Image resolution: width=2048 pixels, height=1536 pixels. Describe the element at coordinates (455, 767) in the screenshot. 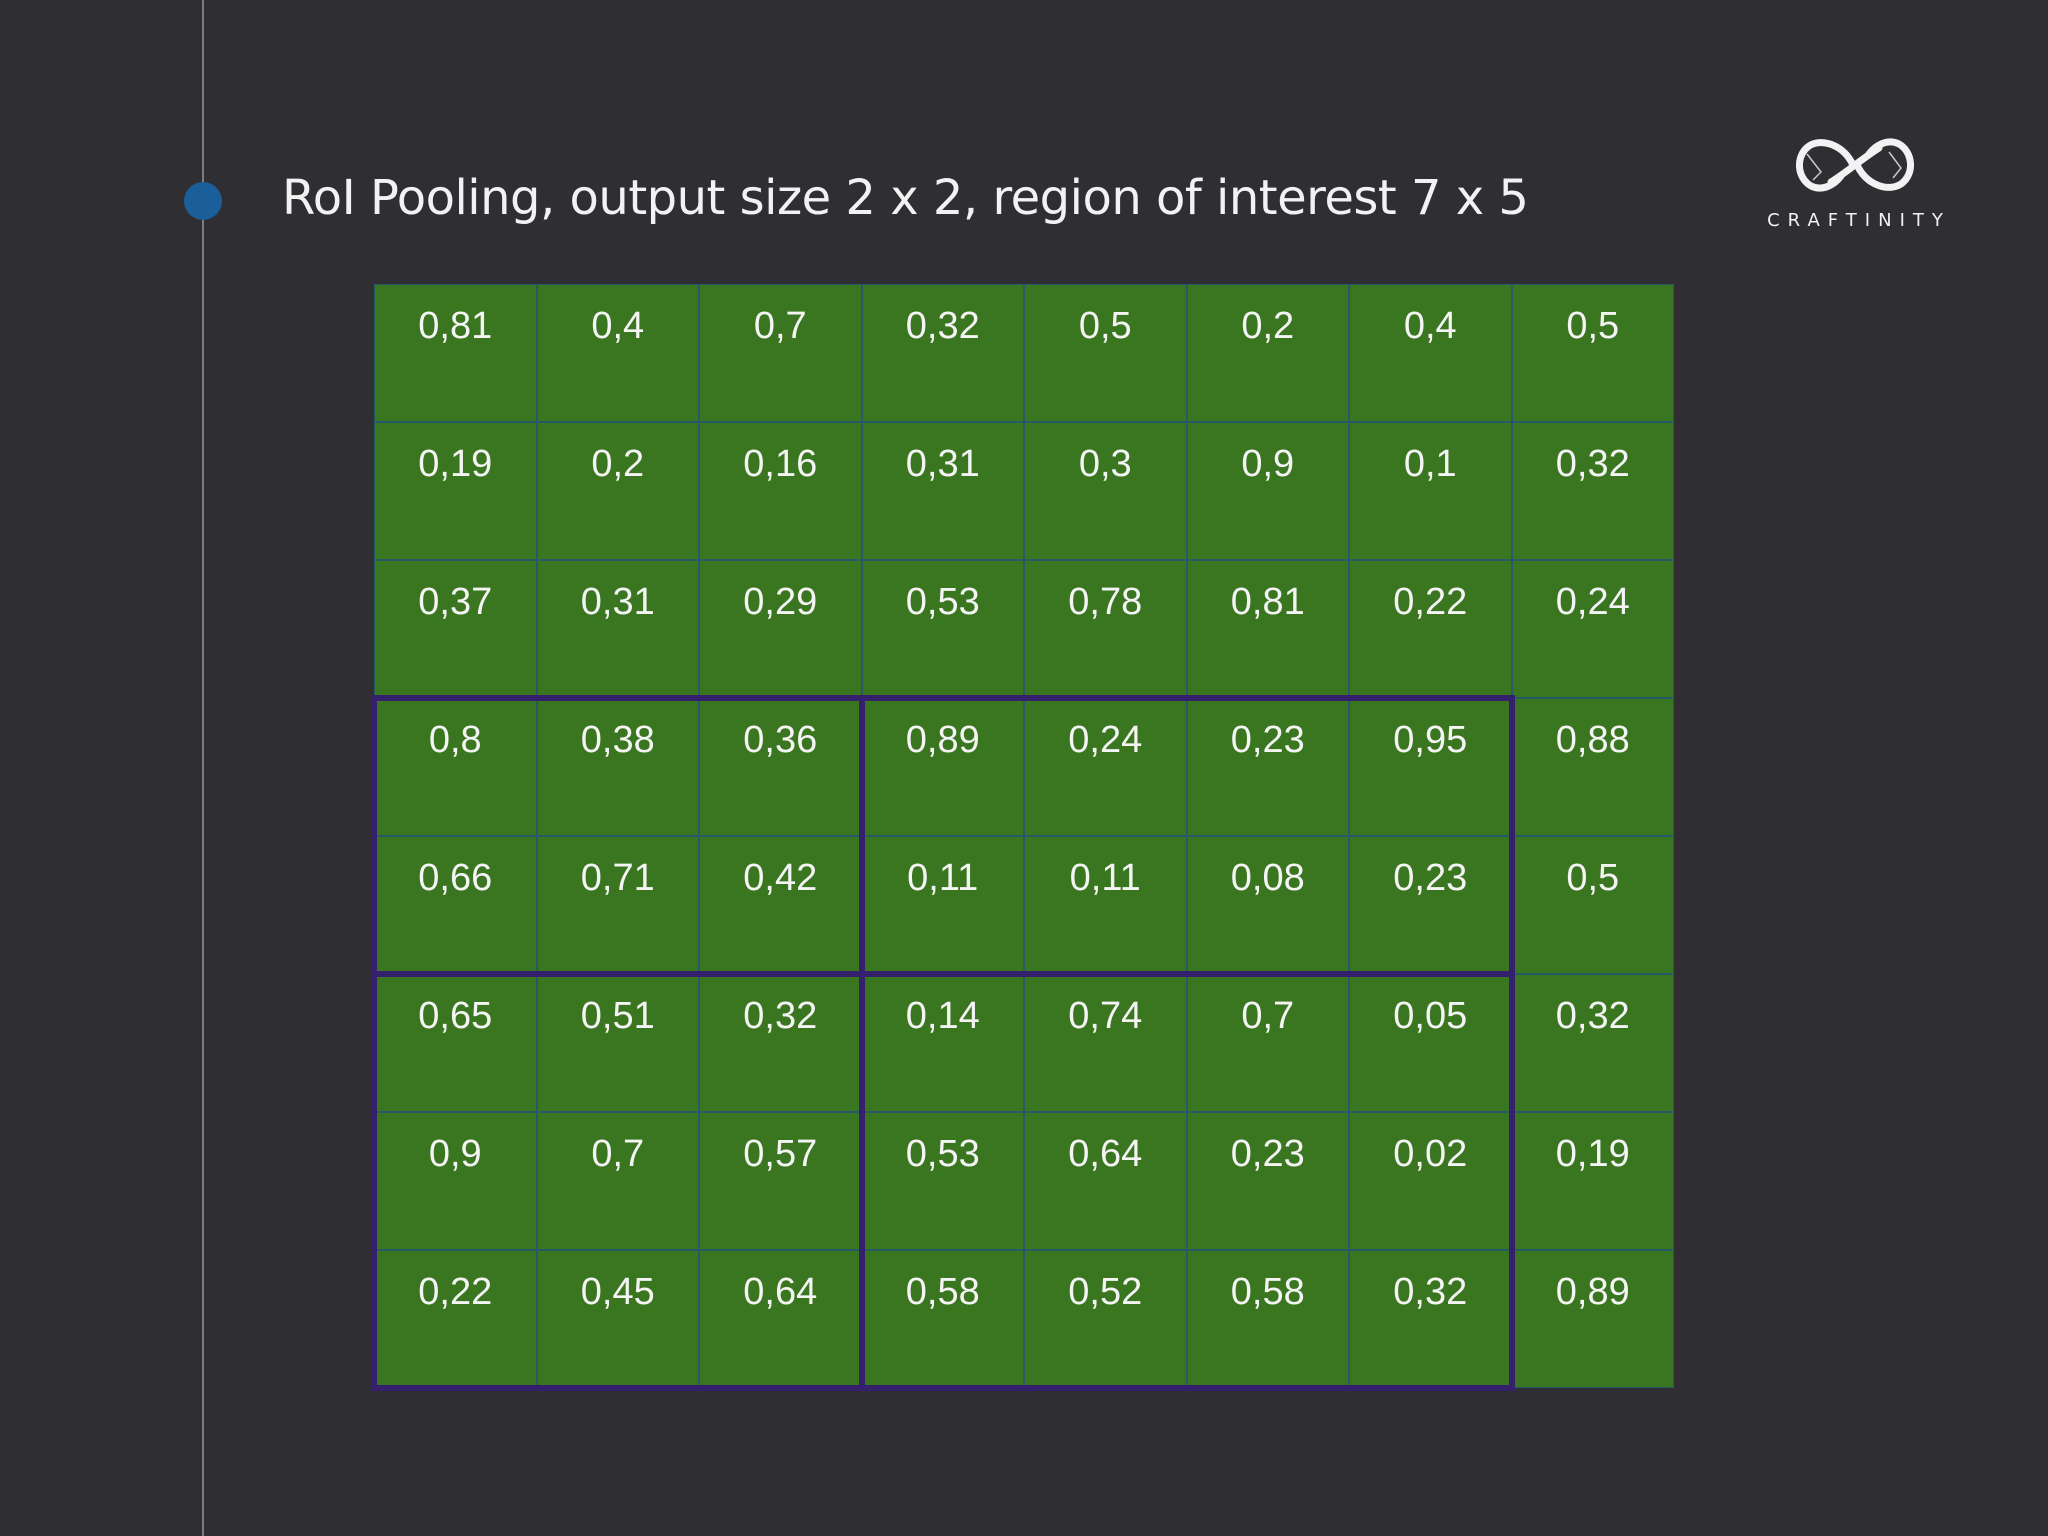

I see `grid-cell: 0,8` at that location.